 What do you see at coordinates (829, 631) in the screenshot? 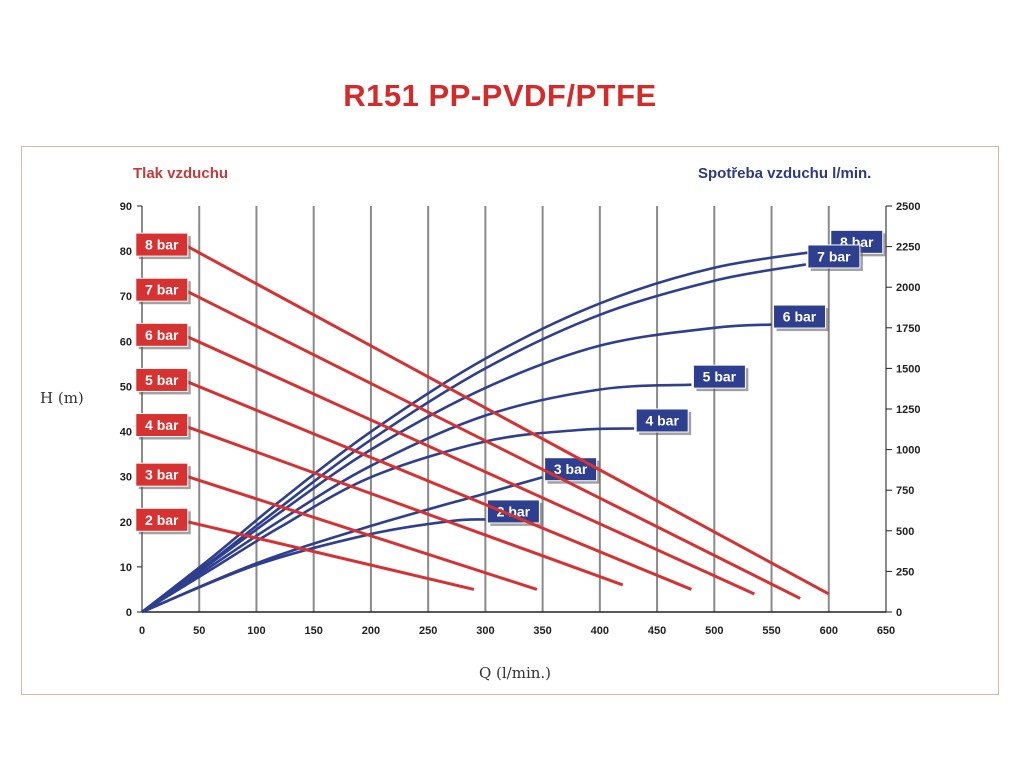
I see `x-tick-label: 600` at bounding box center [829, 631].